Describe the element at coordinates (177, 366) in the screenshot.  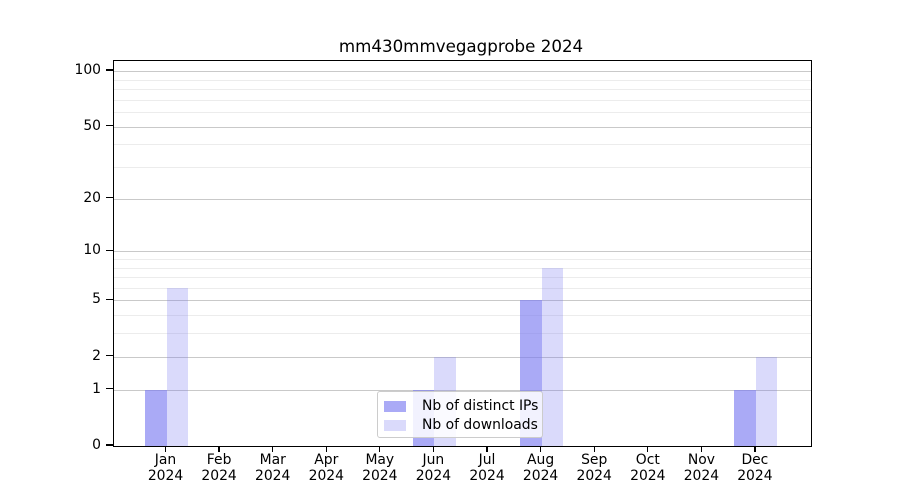
I see `bar-jan-downloads` at that location.